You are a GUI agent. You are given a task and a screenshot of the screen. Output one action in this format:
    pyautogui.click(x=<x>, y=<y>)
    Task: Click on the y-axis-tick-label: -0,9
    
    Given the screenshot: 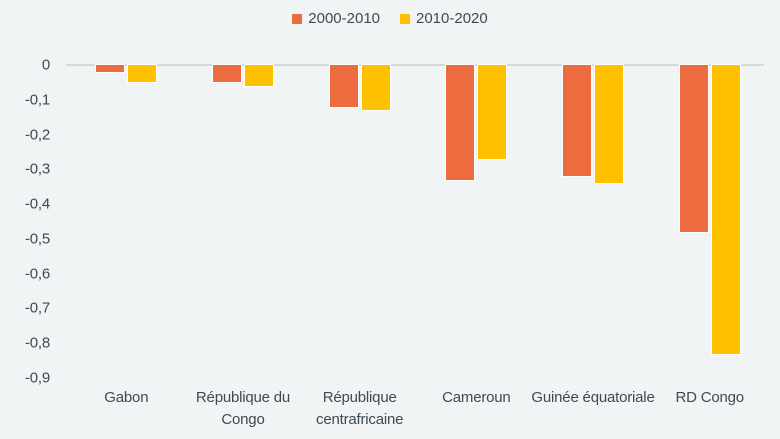 What is the action you would take?
    pyautogui.click(x=37, y=378)
    